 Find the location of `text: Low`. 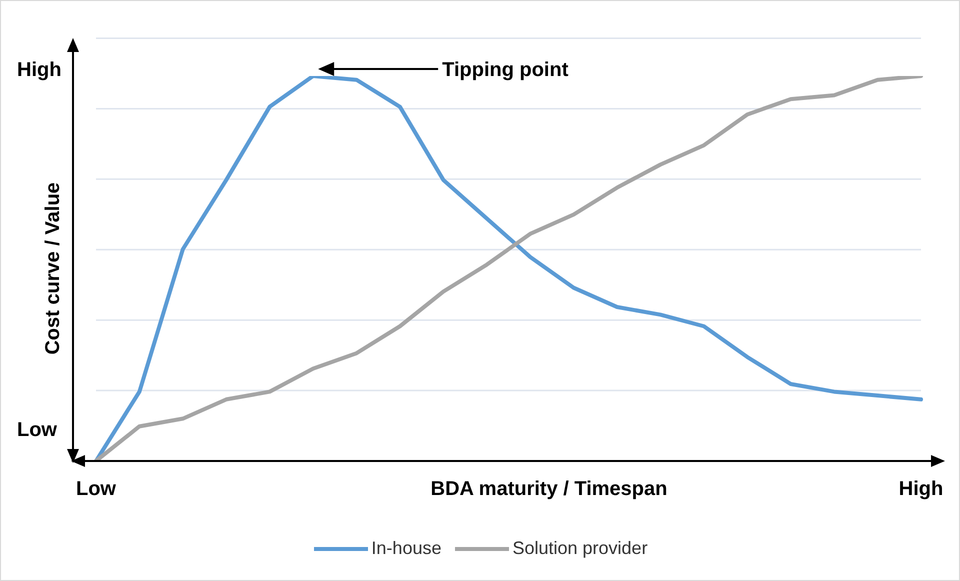

text: Low is located at coordinates (37, 430).